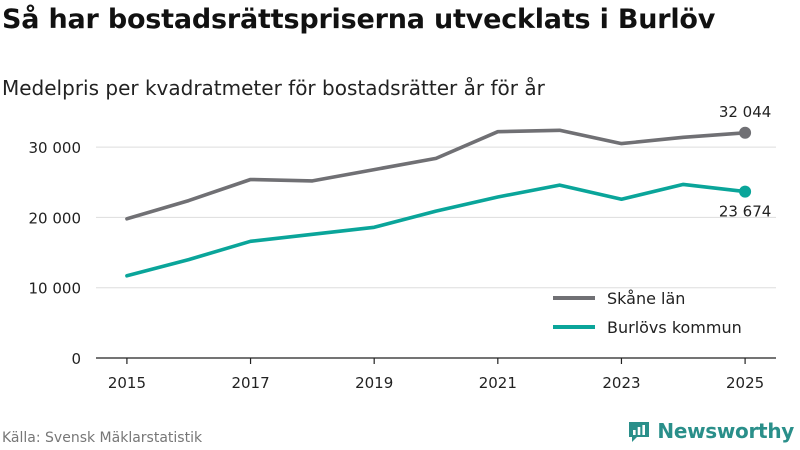 Image resolution: width=800 pixels, height=450 pixels. I want to click on x-tick-label: 2015, so click(127, 383).